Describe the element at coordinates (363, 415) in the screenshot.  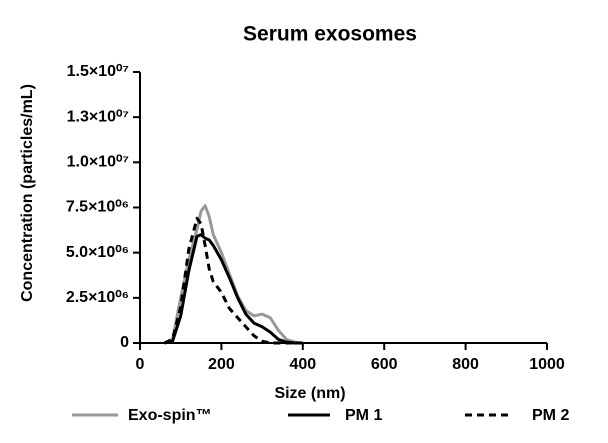
I see `legend-label: PM 1` at that location.